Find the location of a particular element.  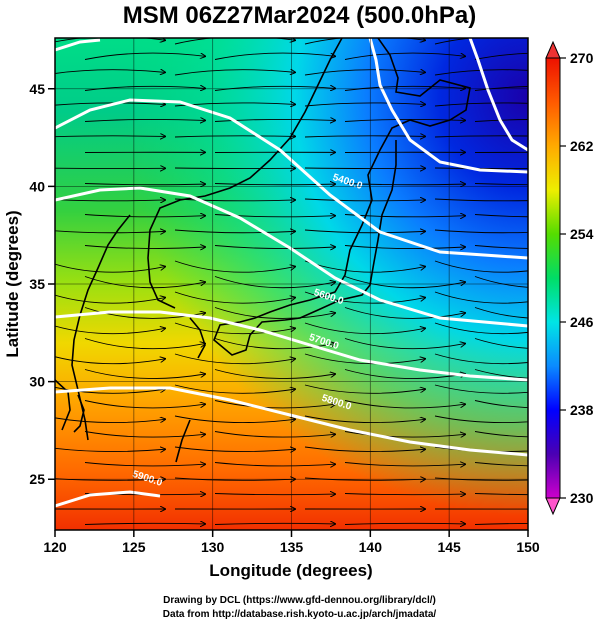

colorbar-tick-label: 230 is located at coordinates (582, 498).